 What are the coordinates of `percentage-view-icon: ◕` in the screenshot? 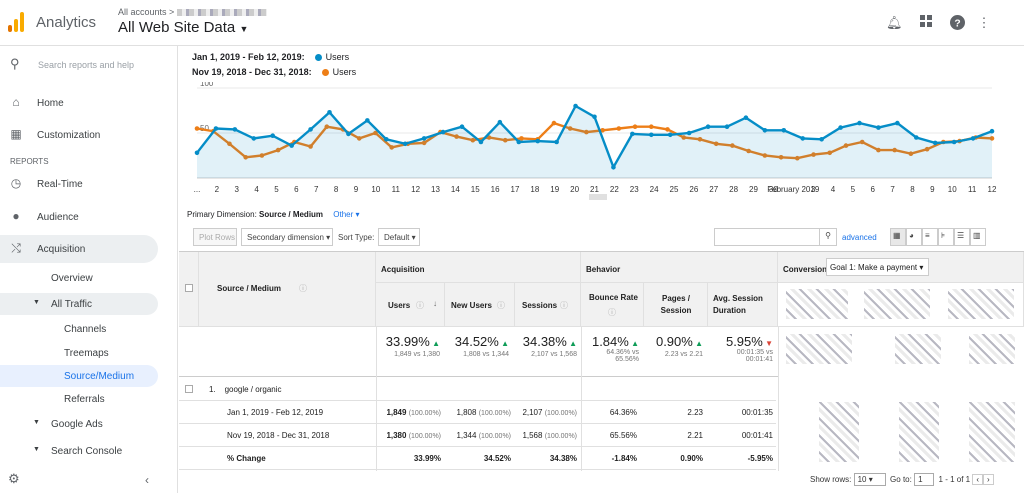 It's located at (914, 237).